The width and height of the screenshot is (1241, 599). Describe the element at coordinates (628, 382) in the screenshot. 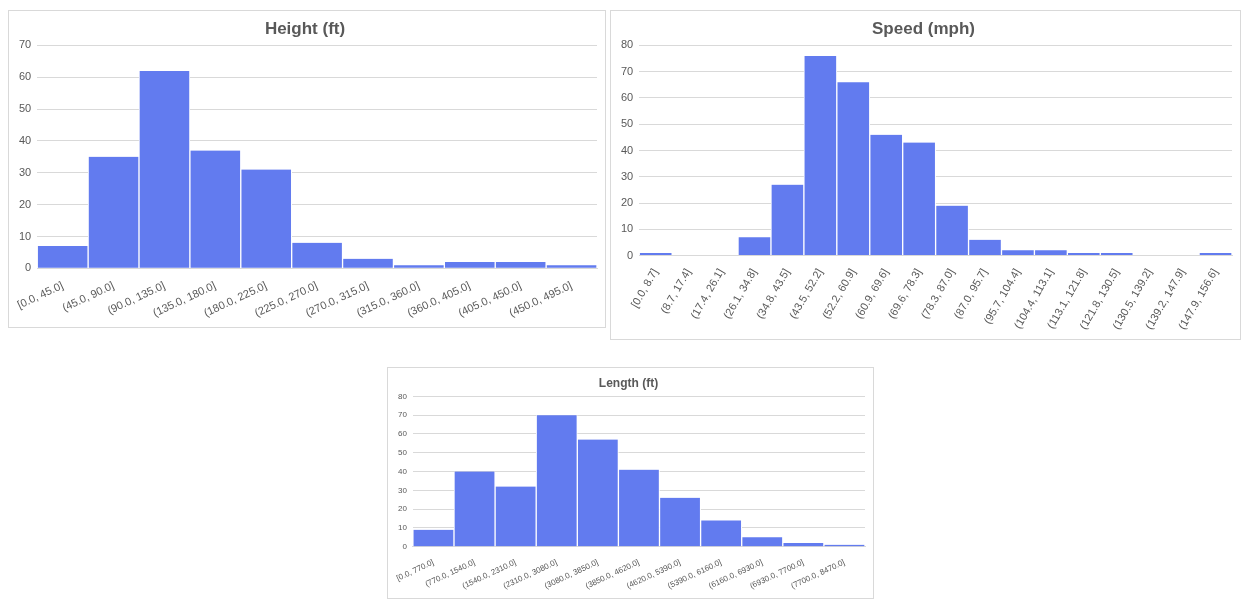

I see `chart-title: Length (ft)` at that location.